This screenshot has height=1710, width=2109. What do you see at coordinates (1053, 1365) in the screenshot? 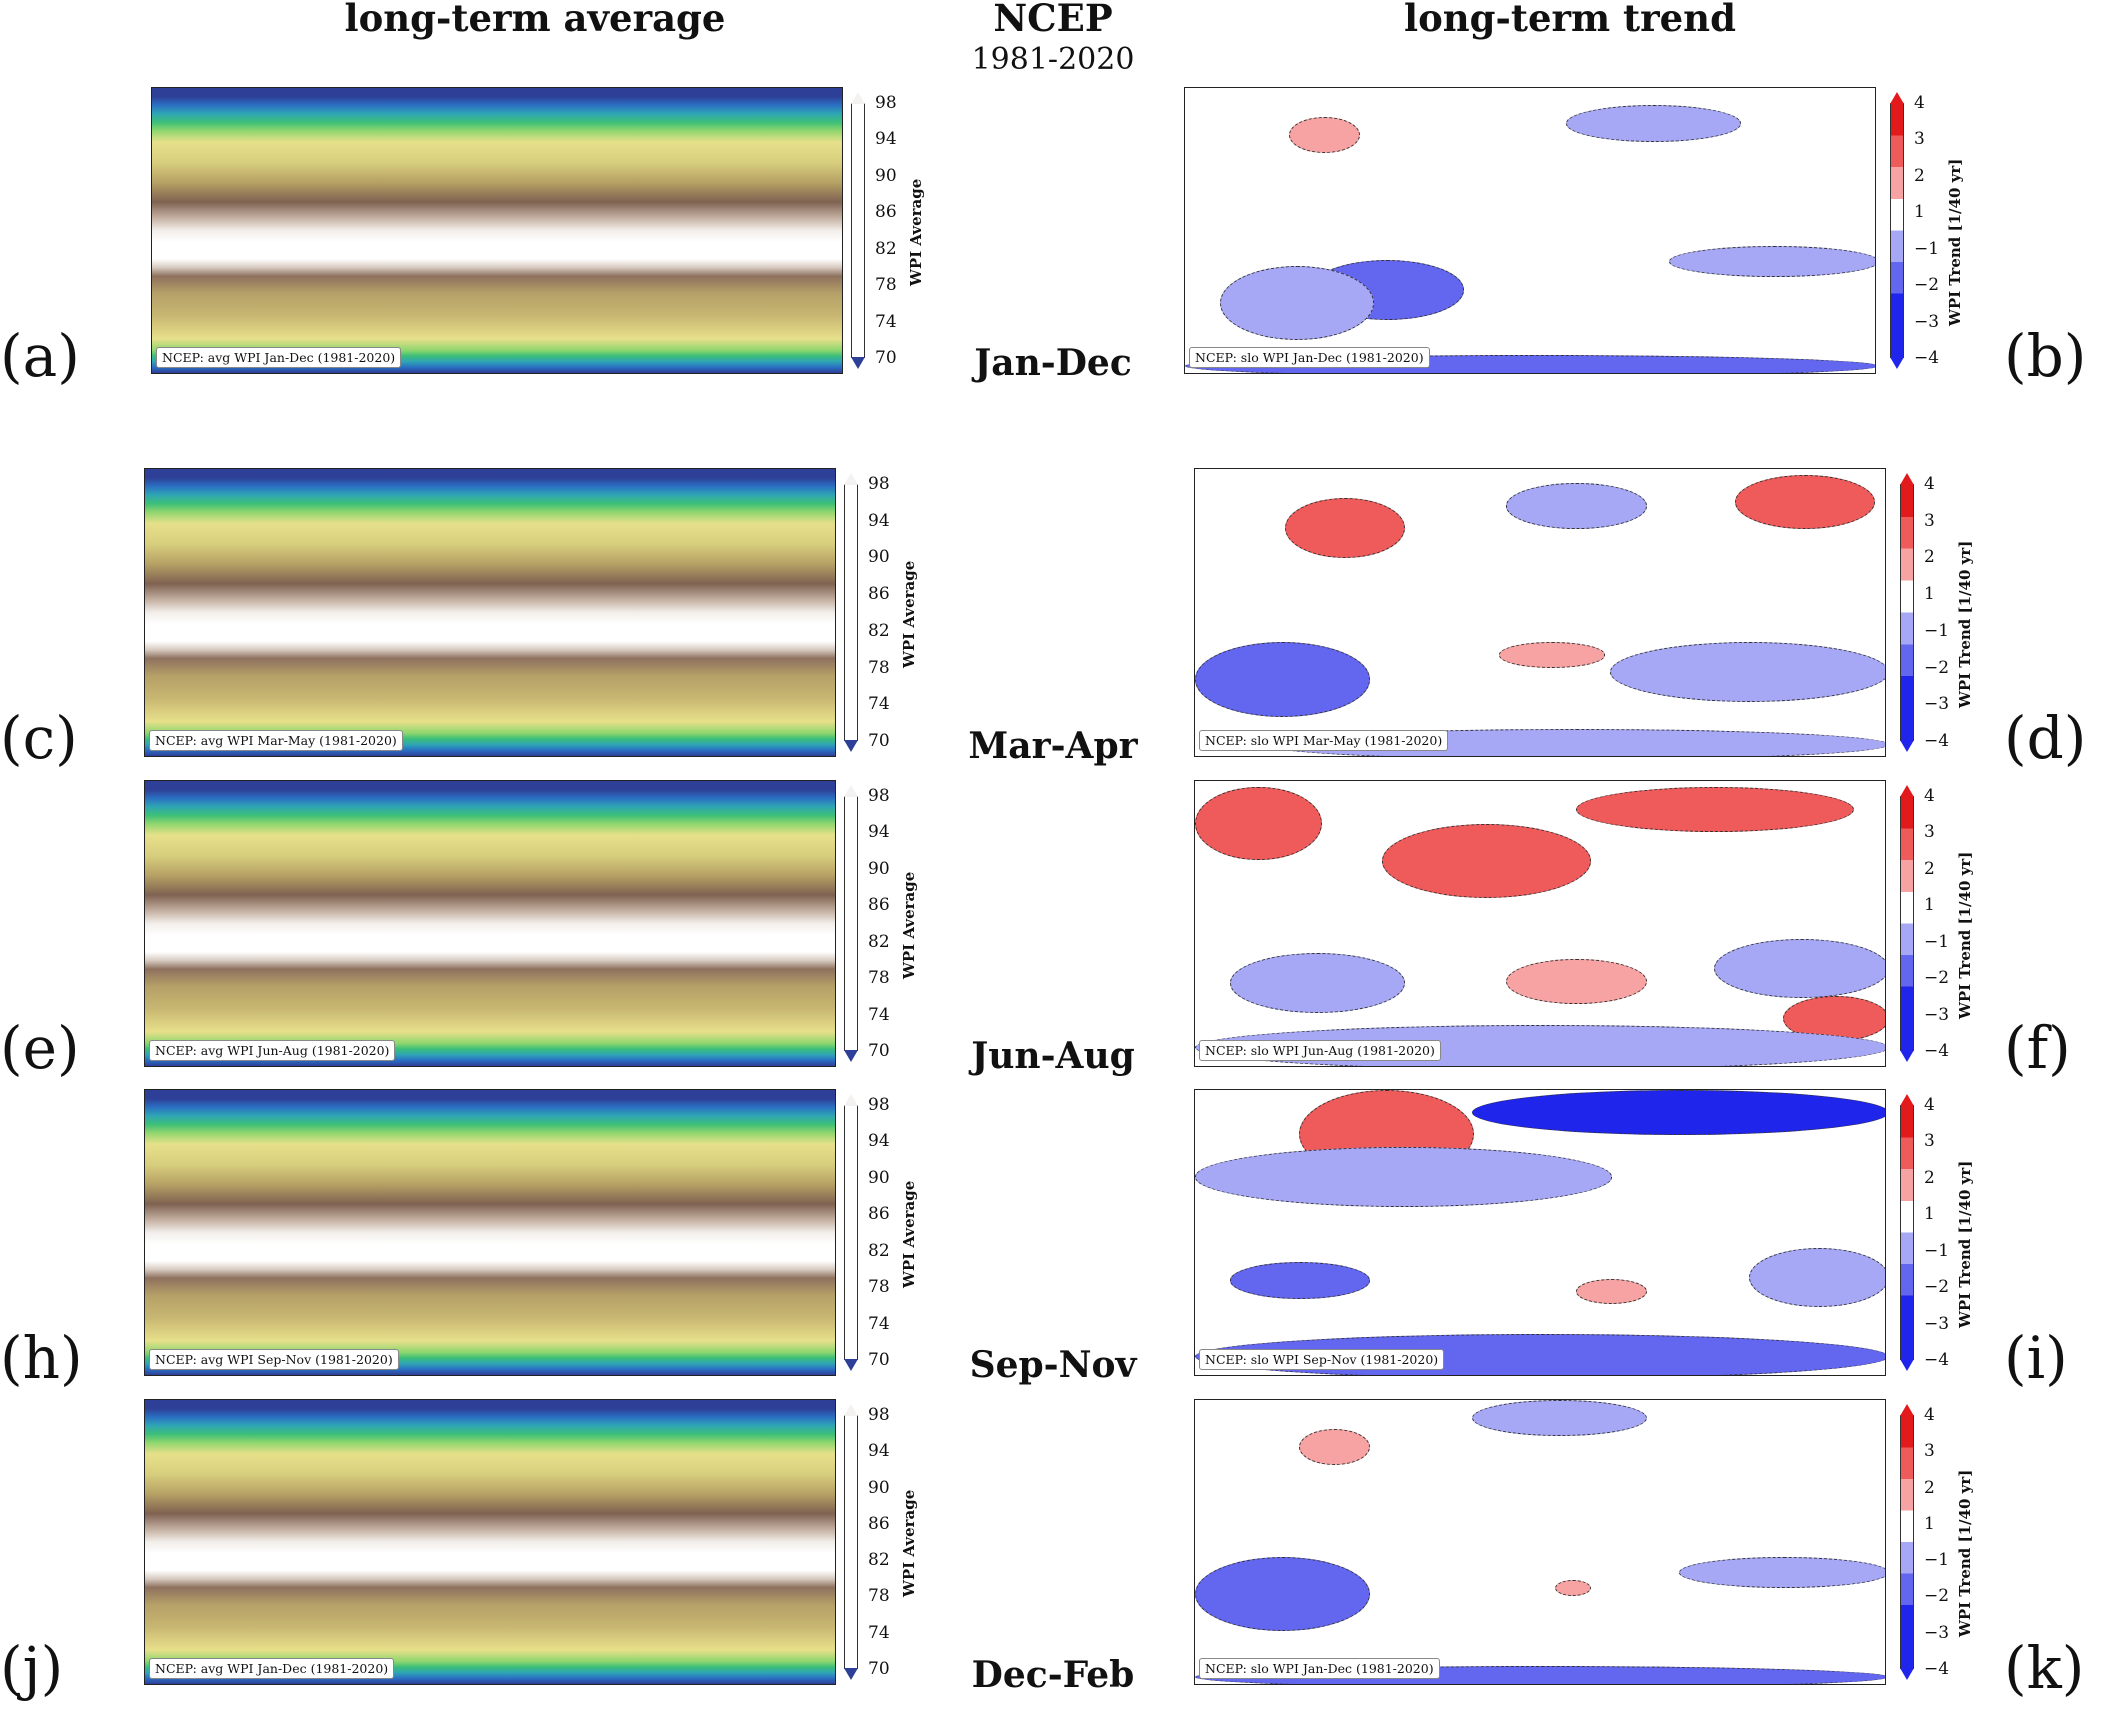
I see `season-label: Sep-Nov` at bounding box center [1053, 1365].